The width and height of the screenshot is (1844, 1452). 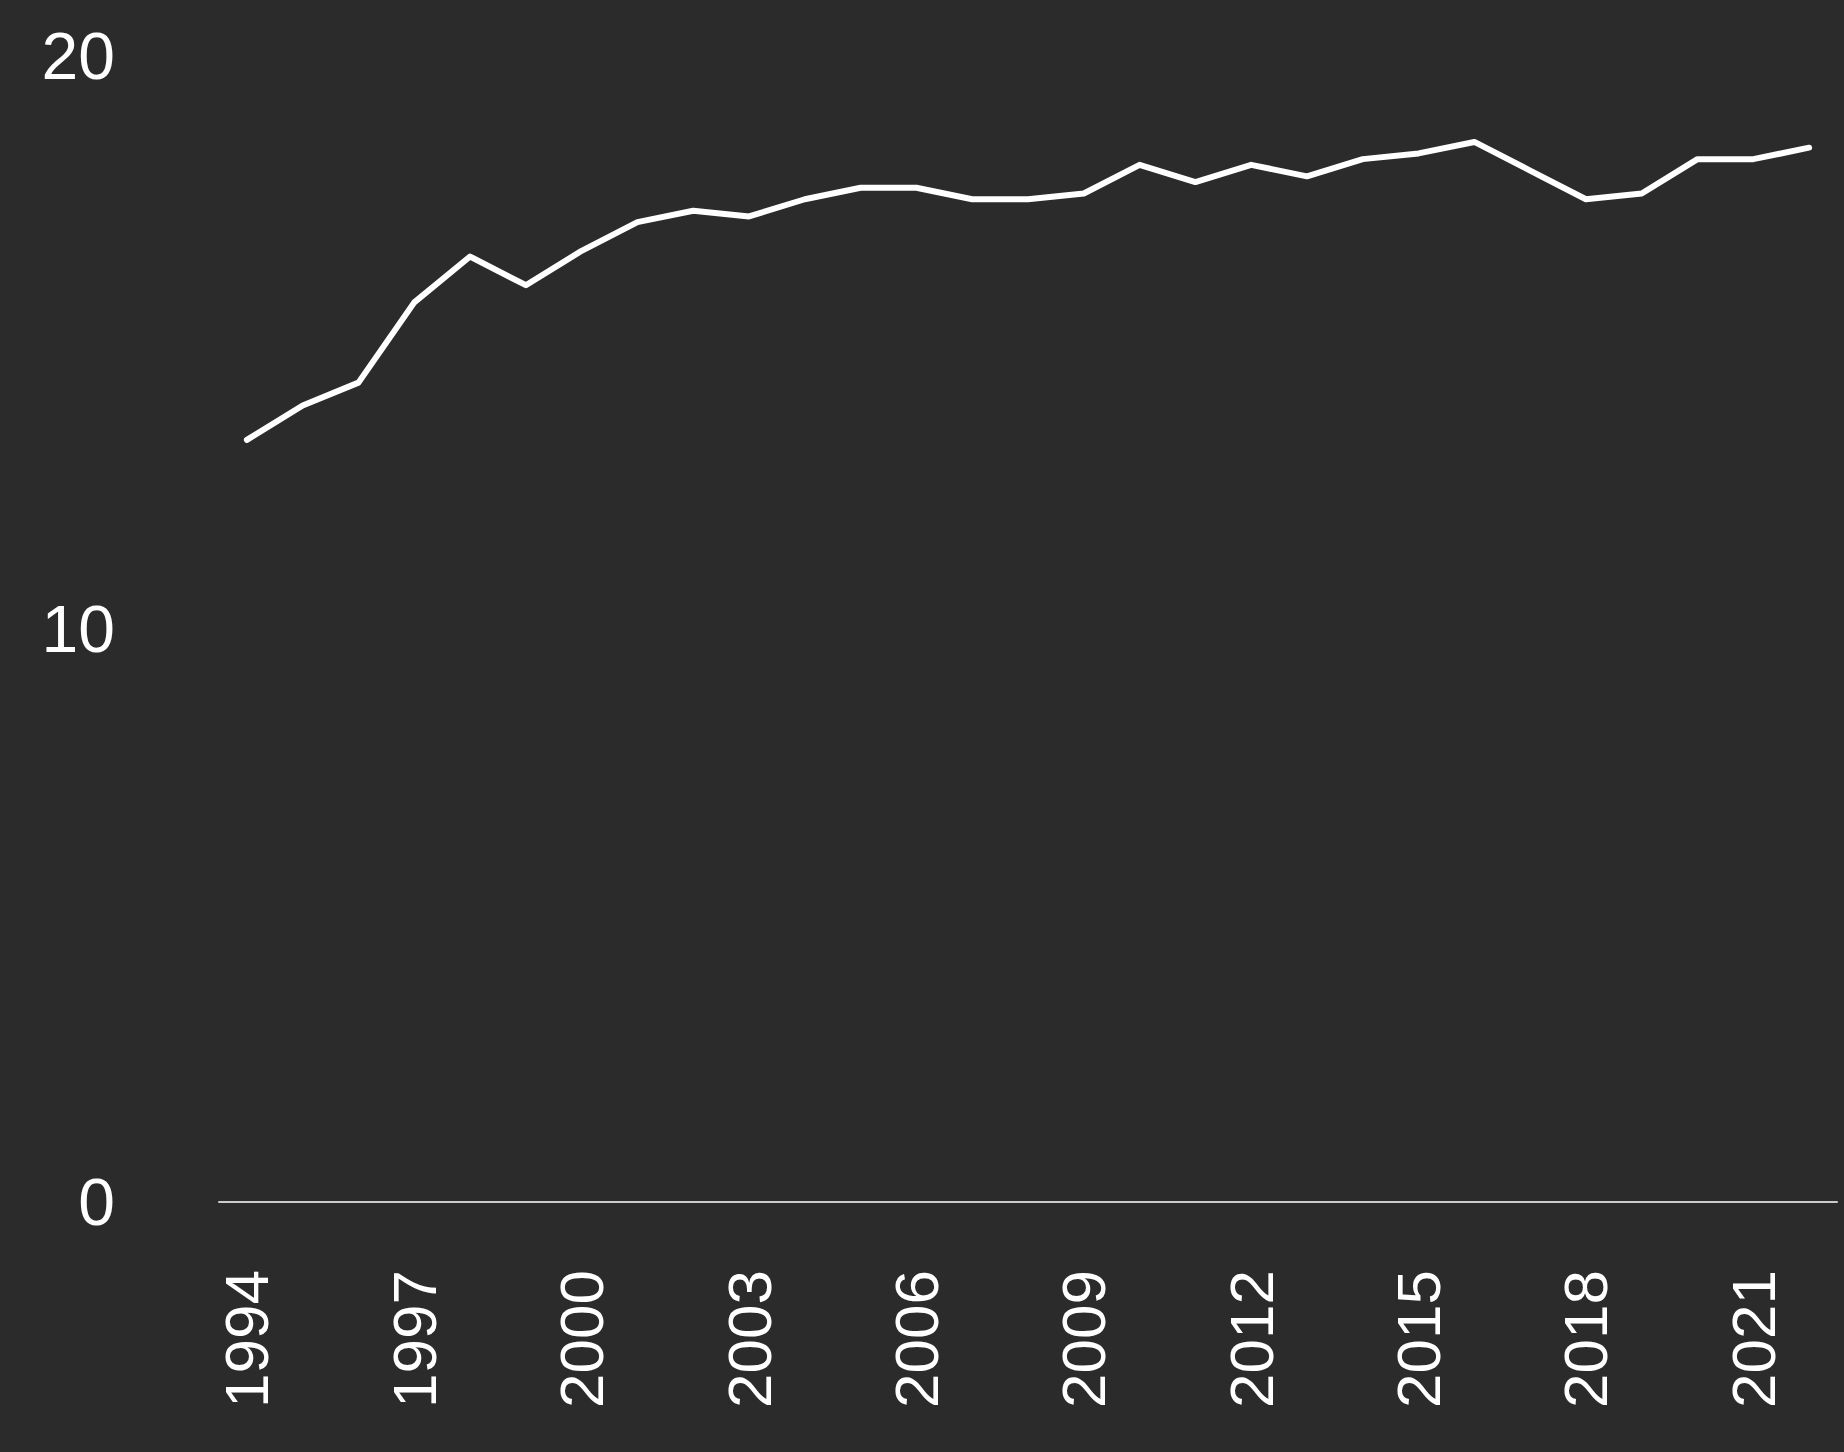 I want to click on x-tick-label: 1994, so click(x=247, y=1339).